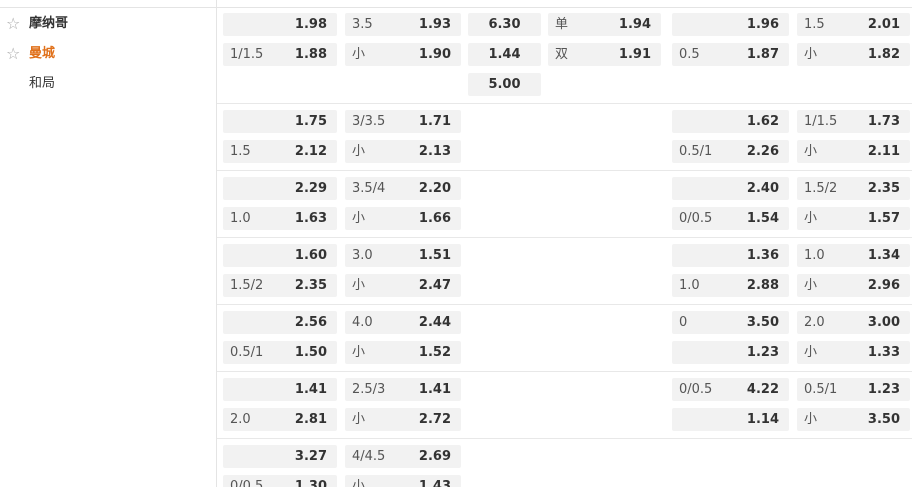  What do you see at coordinates (853, 419) in the screenshot?
I see `odds-cell: 小 3.50` at bounding box center [853, 419].